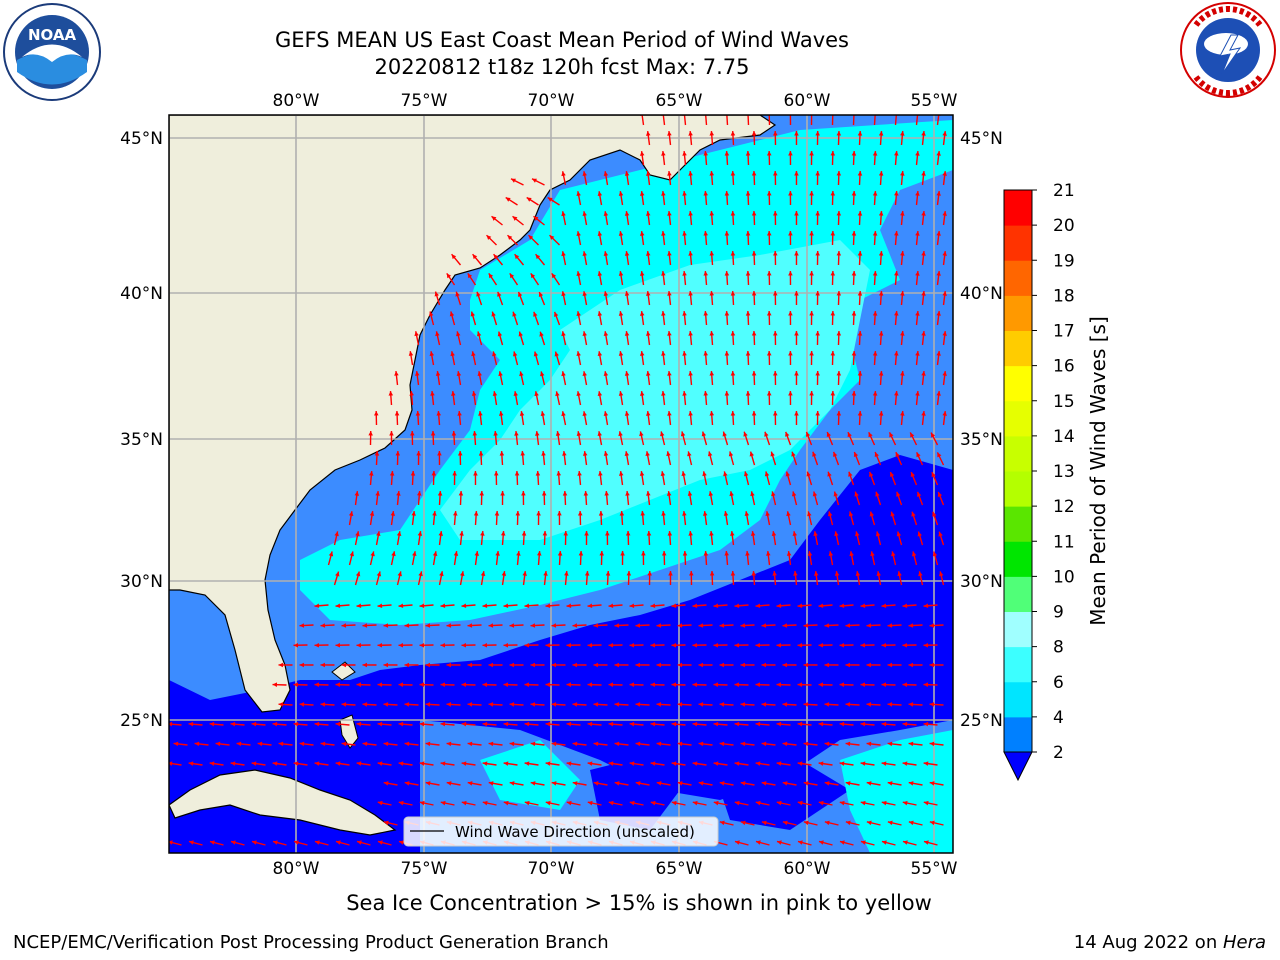 The width and height of the screenshot is (1280, 960). Describe the element at coordinates (1058, 613) in the screenshot. I see `colorbar-tick-label: 9` at that location.